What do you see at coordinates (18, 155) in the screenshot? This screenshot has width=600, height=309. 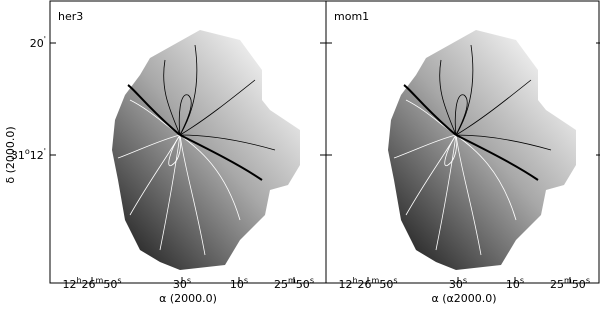 I see `label-part: 31` at bounding box center [18, 155].